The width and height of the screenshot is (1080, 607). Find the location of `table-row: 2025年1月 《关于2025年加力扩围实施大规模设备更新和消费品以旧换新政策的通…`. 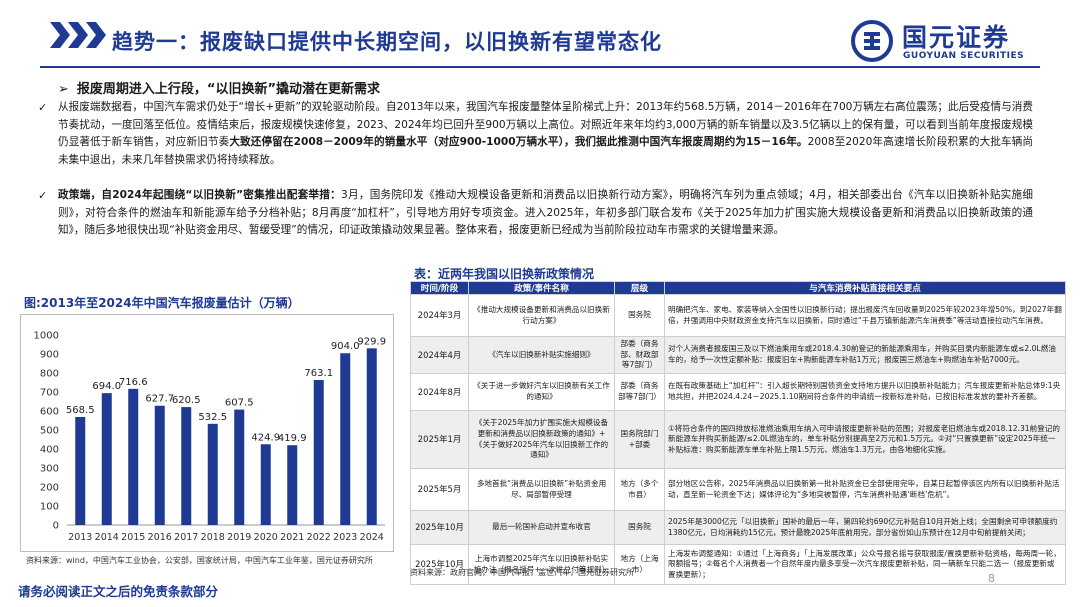

table-row: 2025年1月 《关于2025年加力扩围实施大规模设备更新和消费品以旧换新政策的通… is located at coordinates (738, 439).